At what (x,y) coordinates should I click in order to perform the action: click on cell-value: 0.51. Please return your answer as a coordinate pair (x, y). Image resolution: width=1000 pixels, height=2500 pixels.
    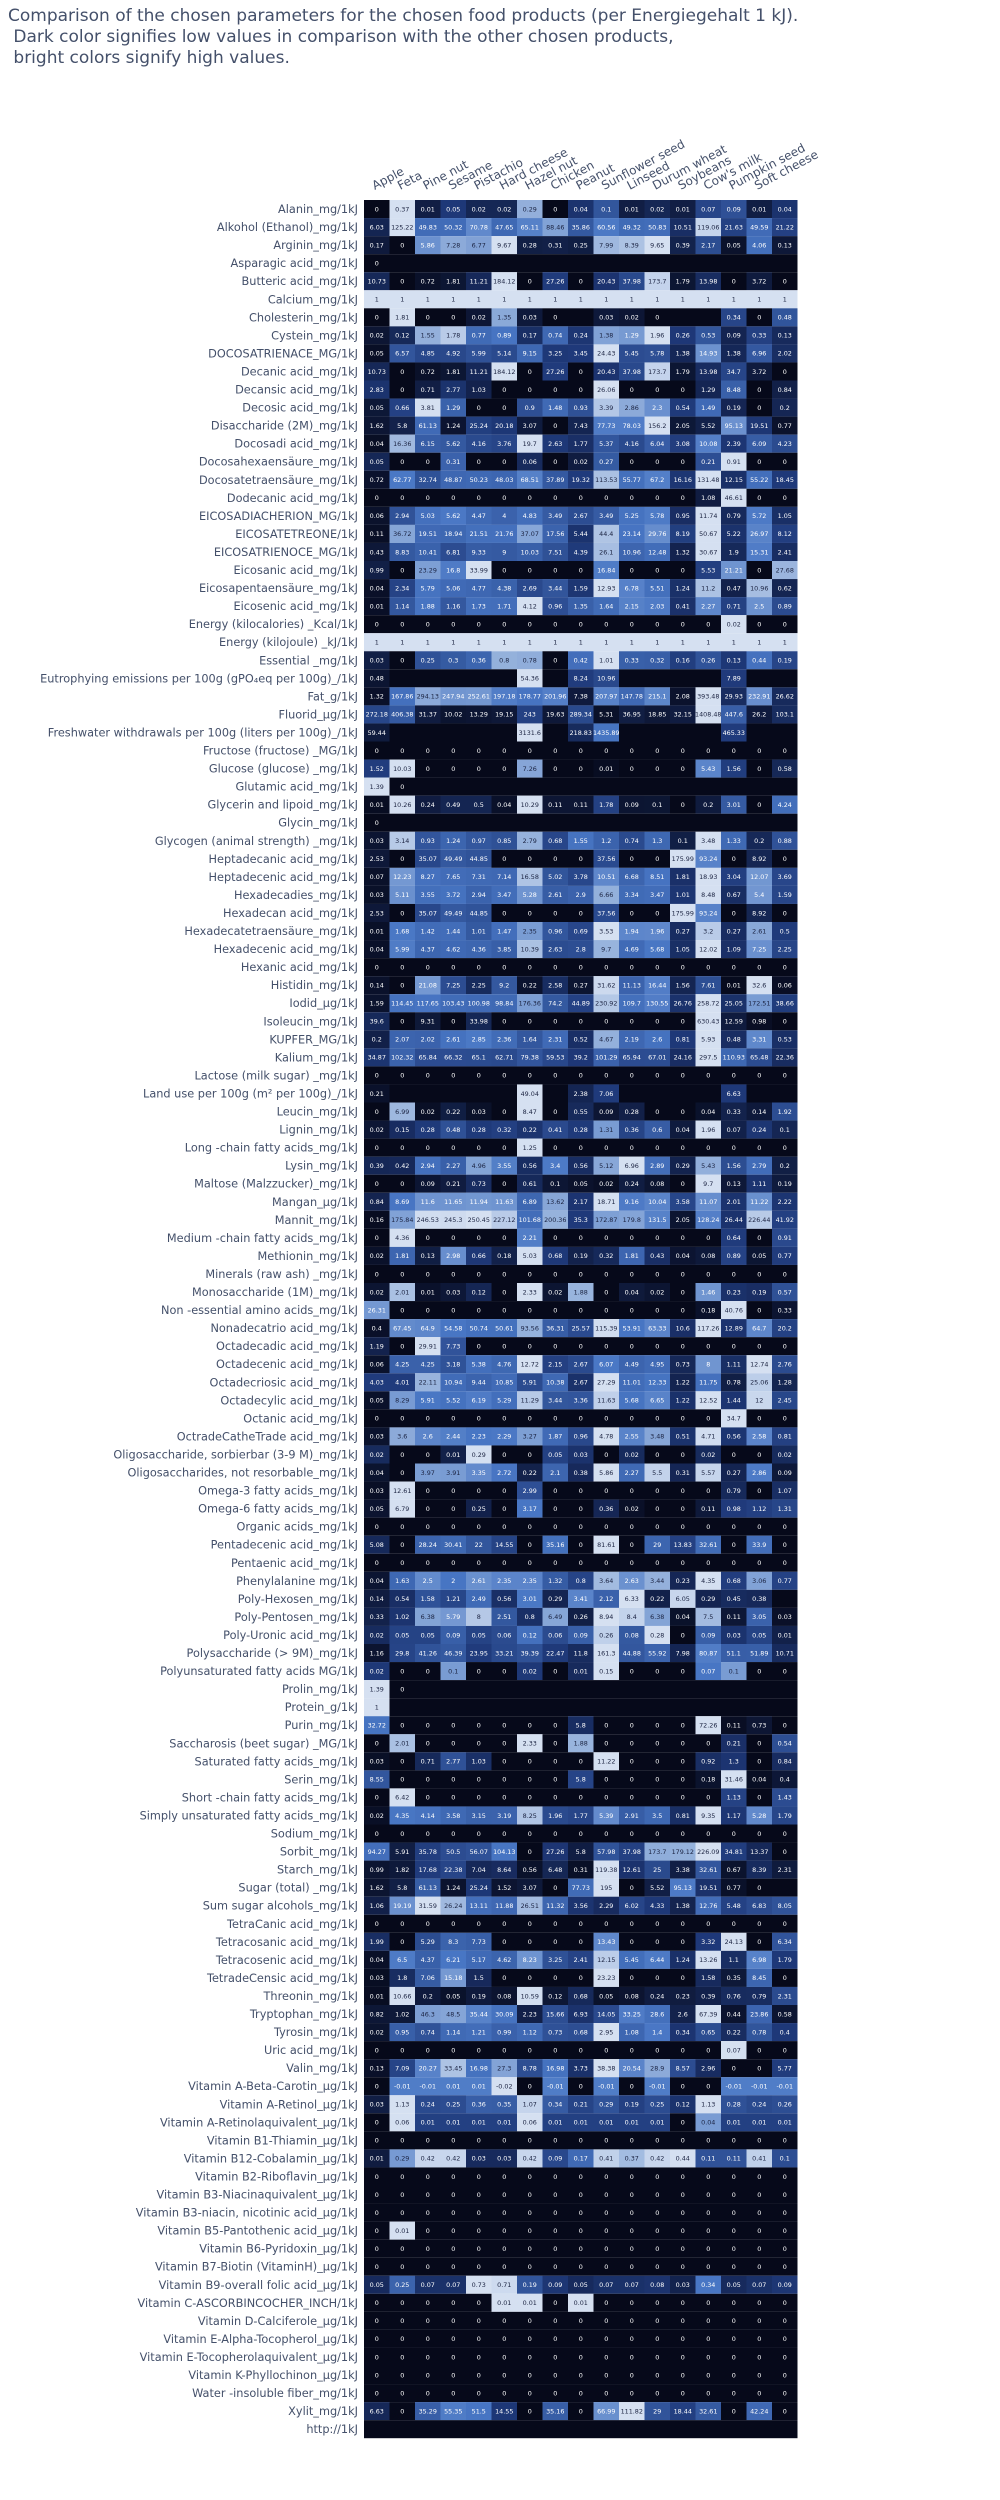
    Looking at the image, I should click on (683, 1437).